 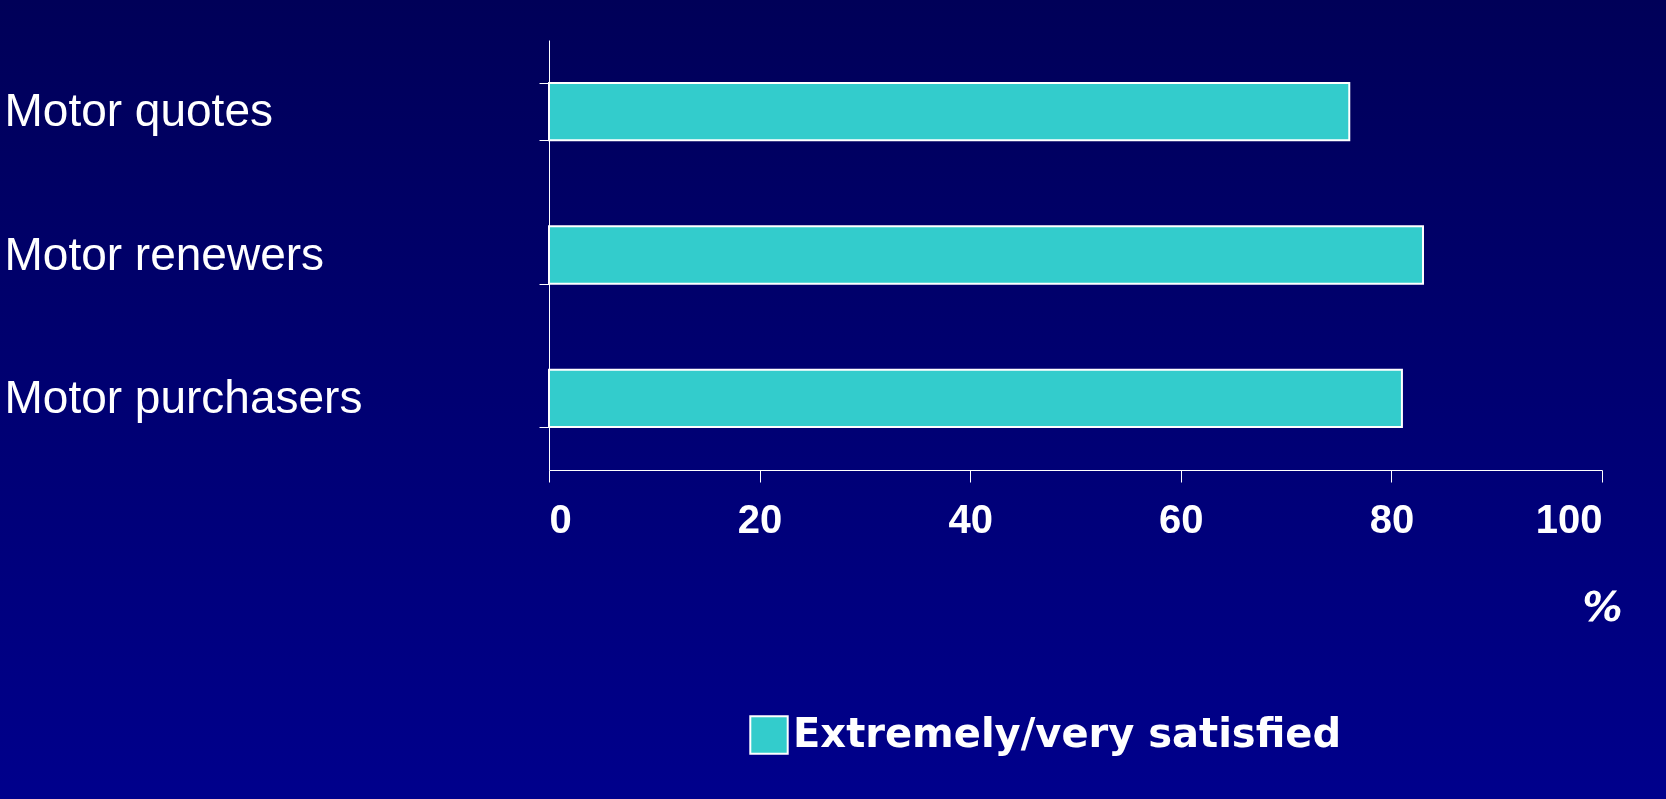 I want to click on y-tick-label: Motor quotes, so click(x=138, y=110).